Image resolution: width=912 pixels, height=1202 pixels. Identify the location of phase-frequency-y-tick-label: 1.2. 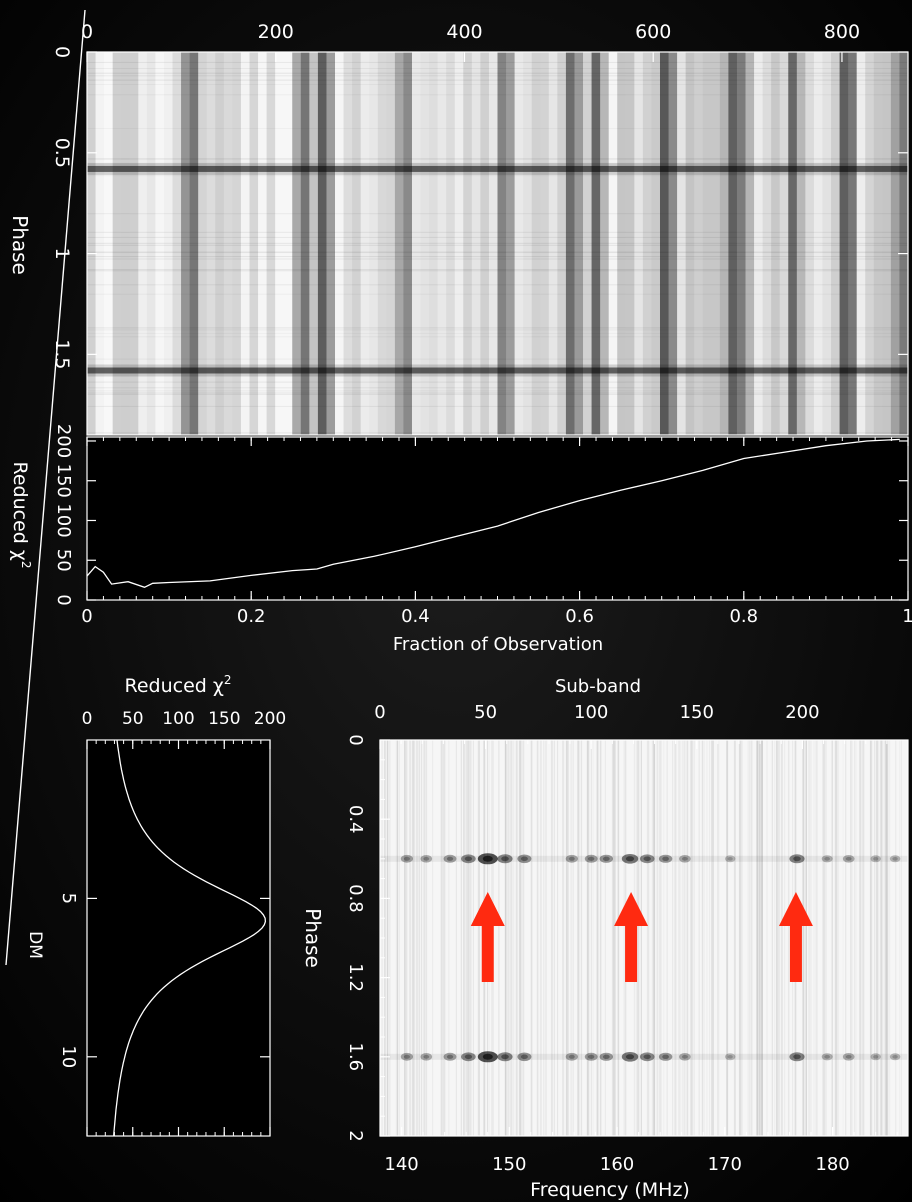
(355, 977).